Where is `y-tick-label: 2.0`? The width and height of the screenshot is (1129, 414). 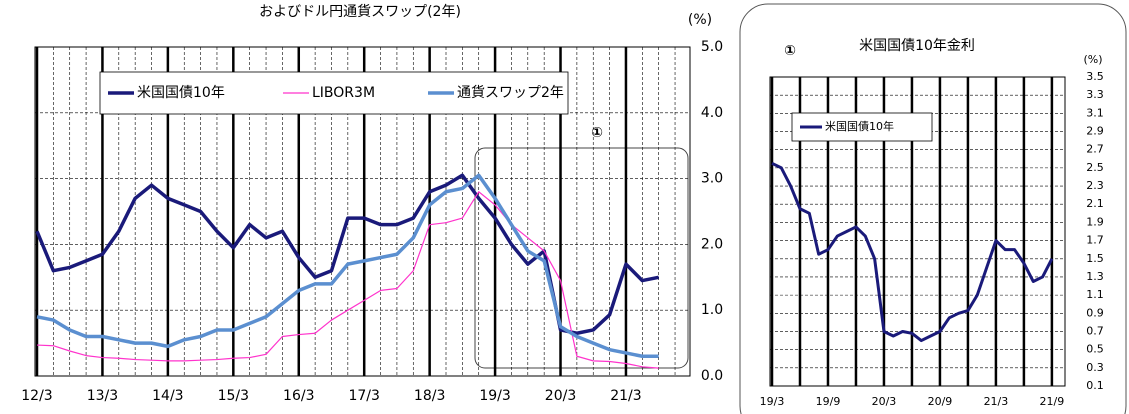
y-tick-label: 2.0 is located at coordinates (712, 244).